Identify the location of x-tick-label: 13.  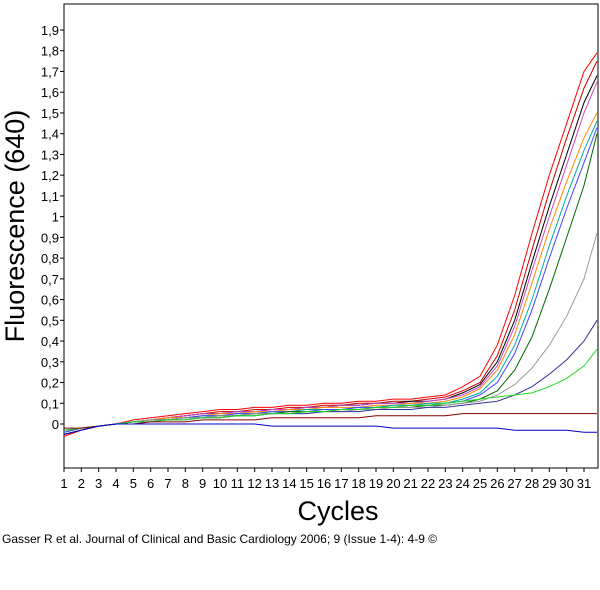
(272, 483).